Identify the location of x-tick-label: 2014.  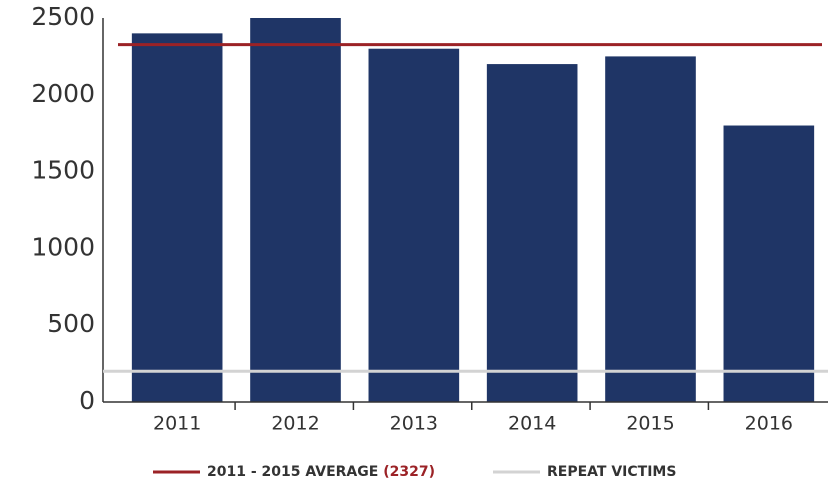
(532, 424).